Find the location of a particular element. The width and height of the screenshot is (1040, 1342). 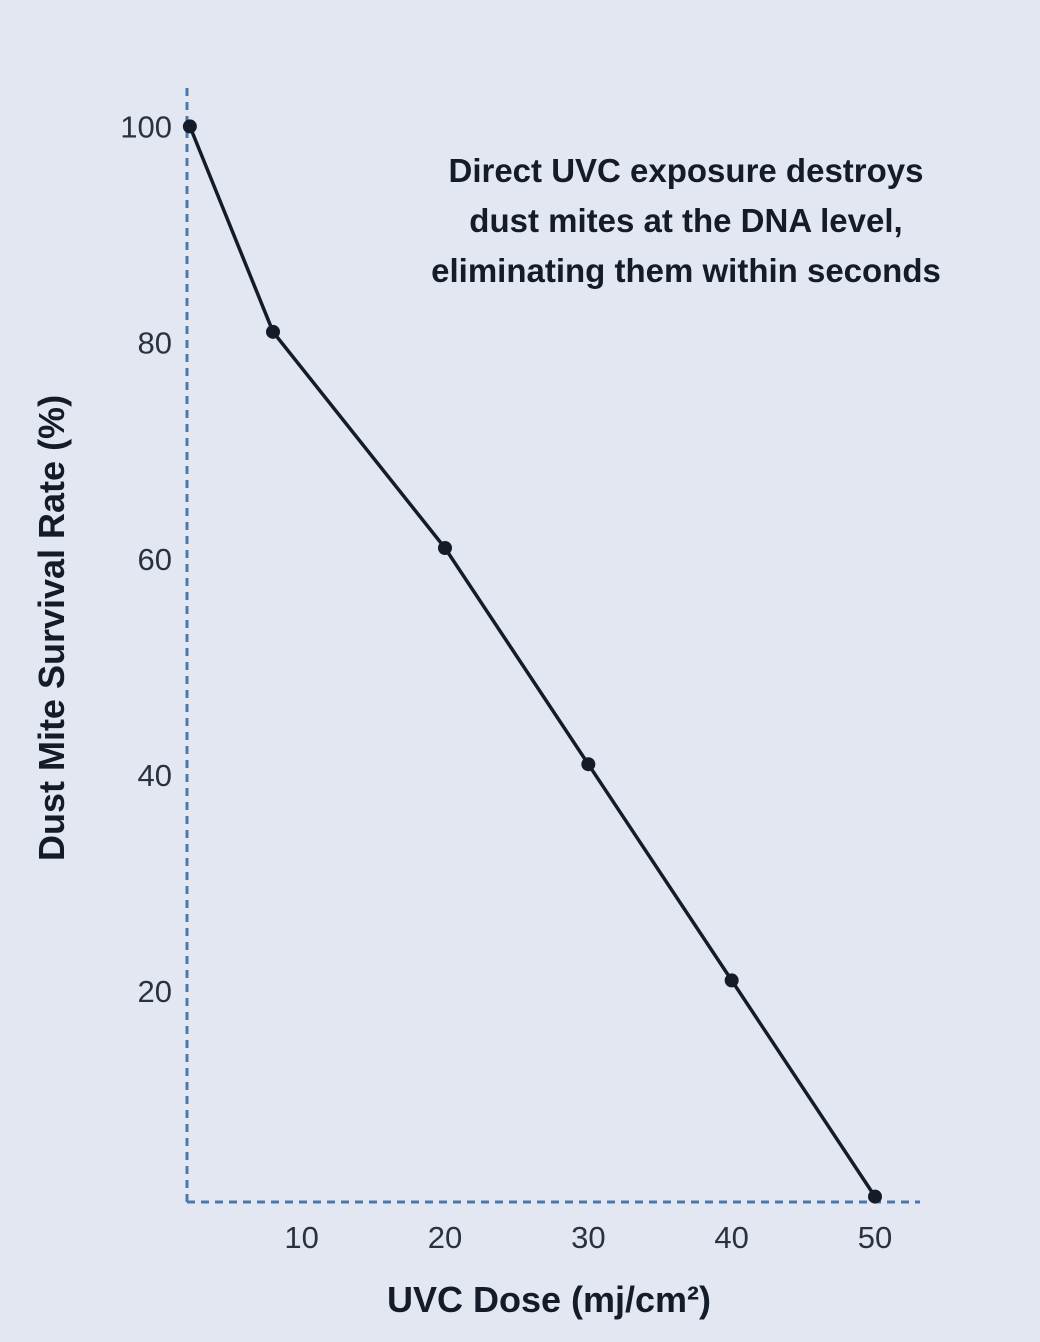

y-tick-labels: 20 40 60 80 100 is located at coordinates (146, 559).